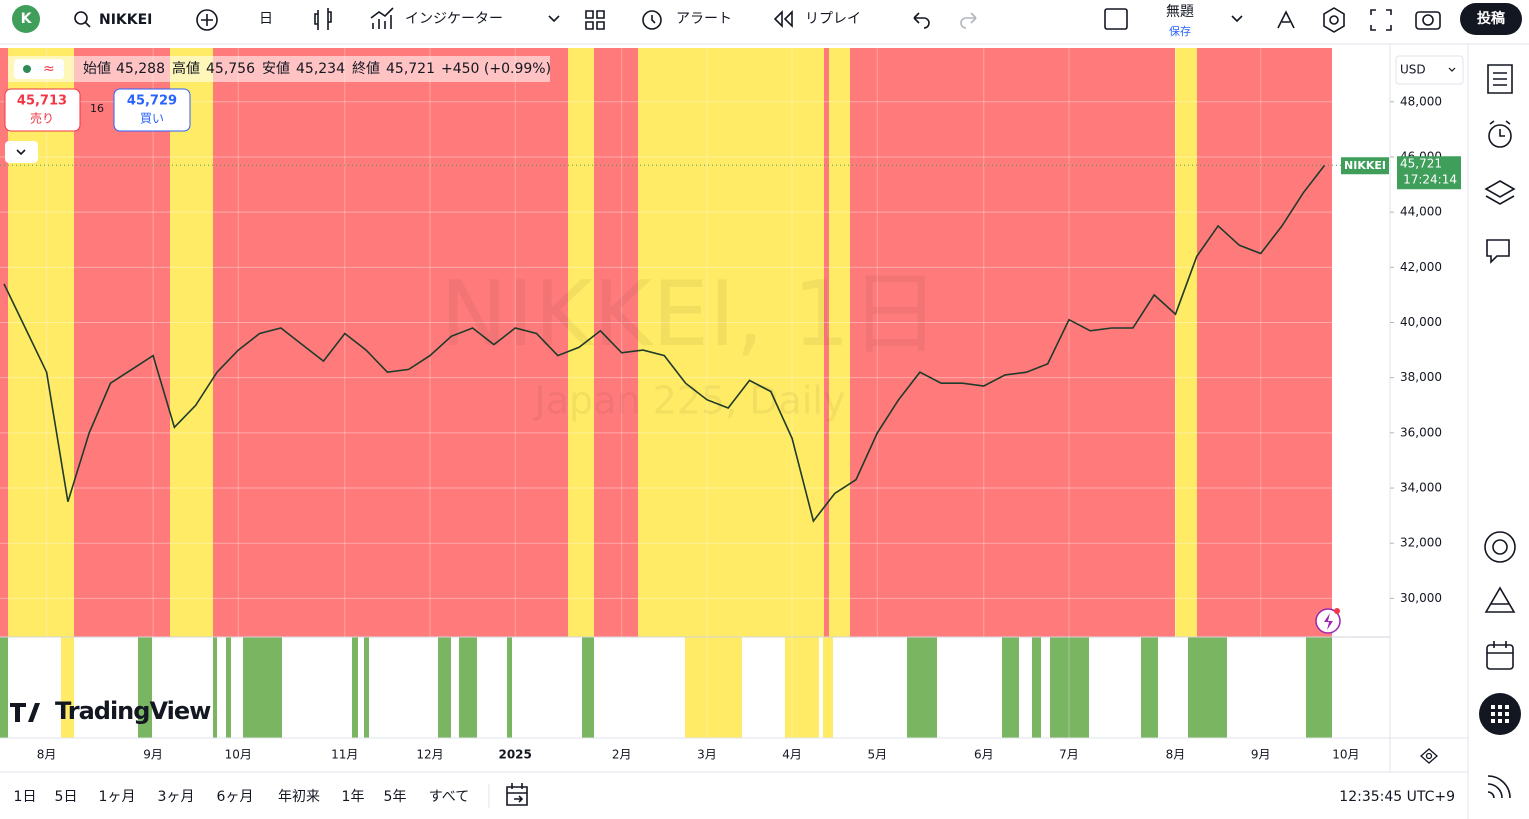 This screenshot has width=1529, height=819. I want to click on avatar, so click(26, 19).